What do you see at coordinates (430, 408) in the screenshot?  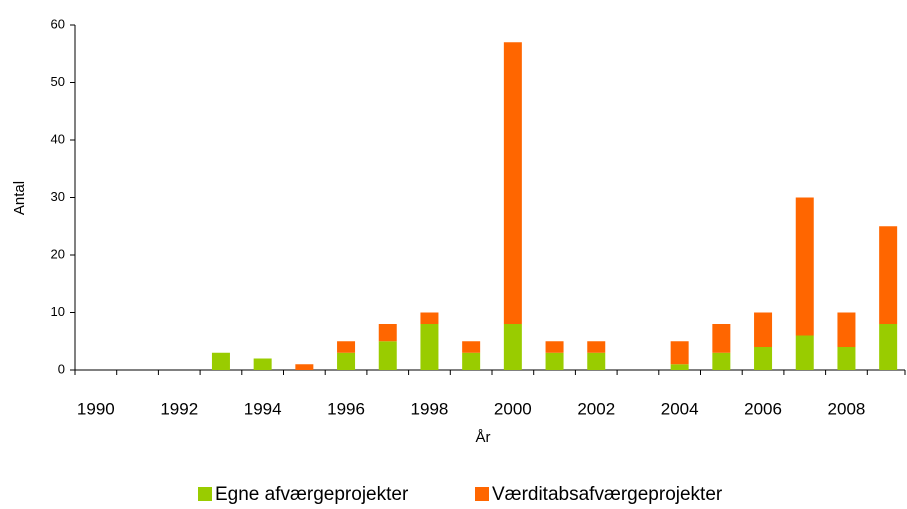 I see `x-tick-label: 1998` at bounding box center [430, 408].